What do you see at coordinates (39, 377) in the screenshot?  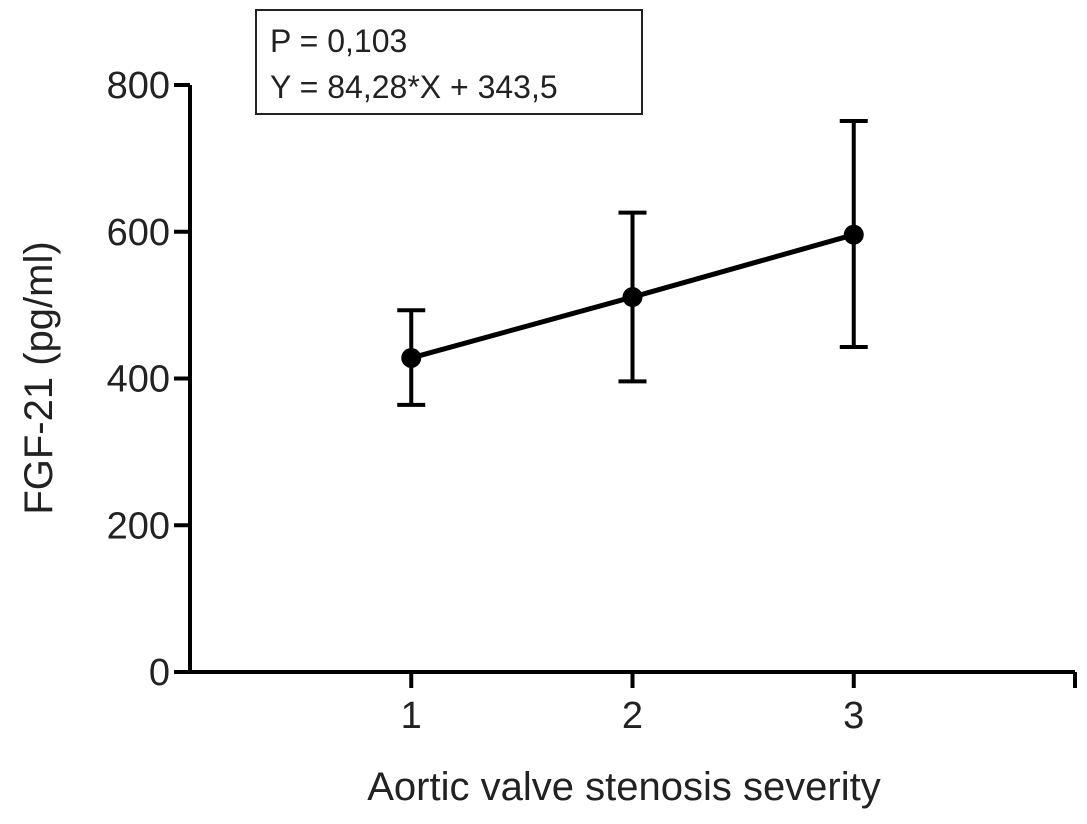 I see `y-axis-title: FGF-21 (pg/ml)` at bounding box center [39, 377].